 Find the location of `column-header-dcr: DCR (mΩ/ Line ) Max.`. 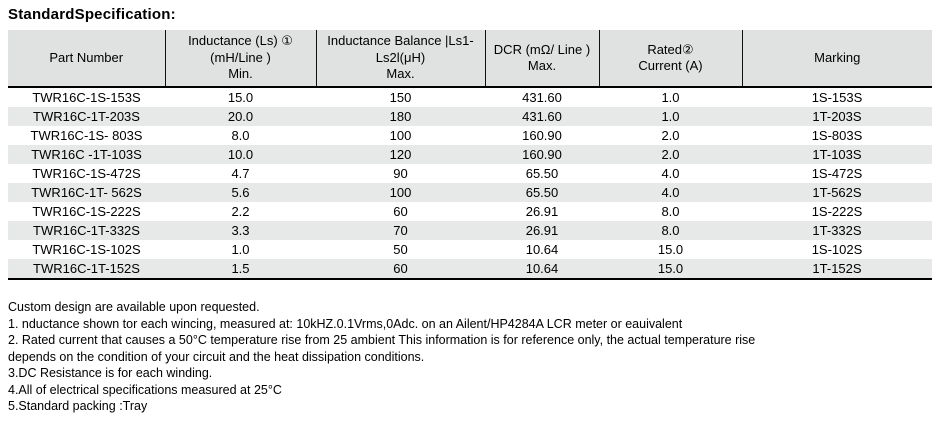

column-header-dcr: DCR (mΩ/ Line ) Max. is located at coordinates (541, 59).